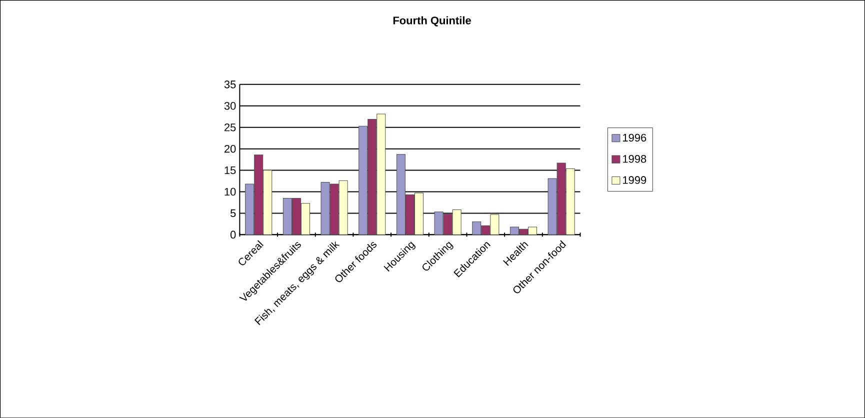 This screenshot has height=418, width=865. I want to click on y-tick-label: 0, so click(233, 234).